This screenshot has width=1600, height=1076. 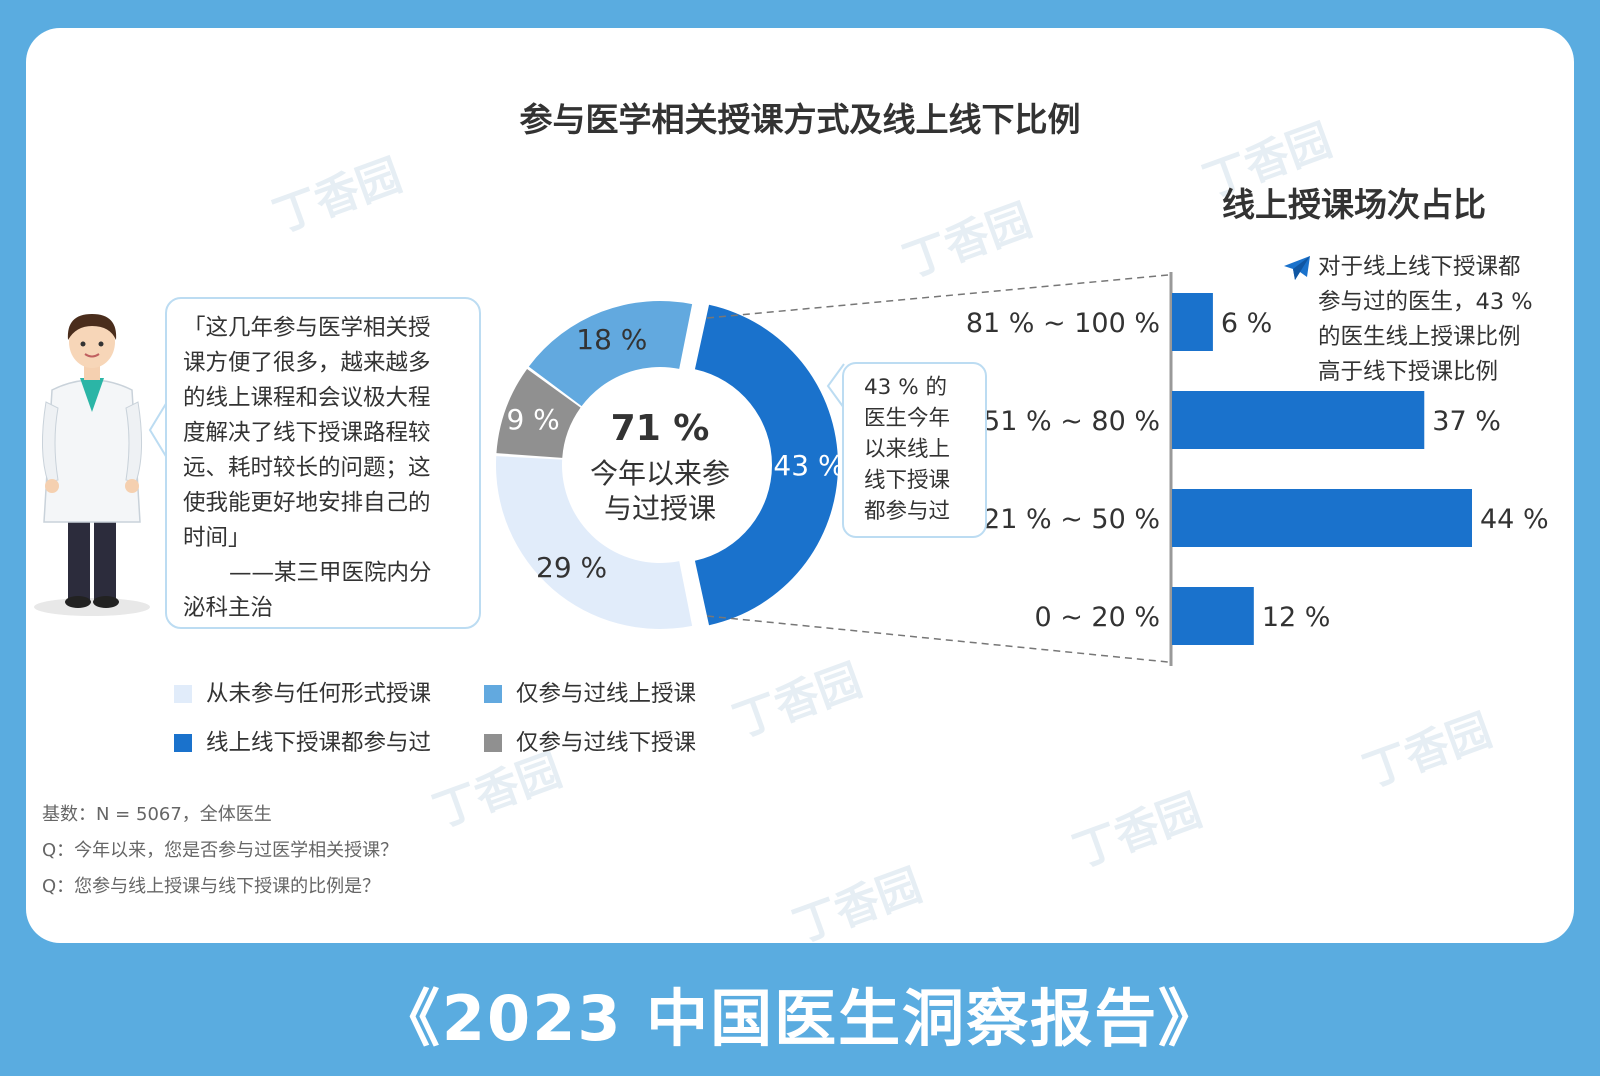 What do you see at coordinates (611, 339) in the screenshot?
I see `donut-slice-label: 18 %` at bounding box center [611, 339].